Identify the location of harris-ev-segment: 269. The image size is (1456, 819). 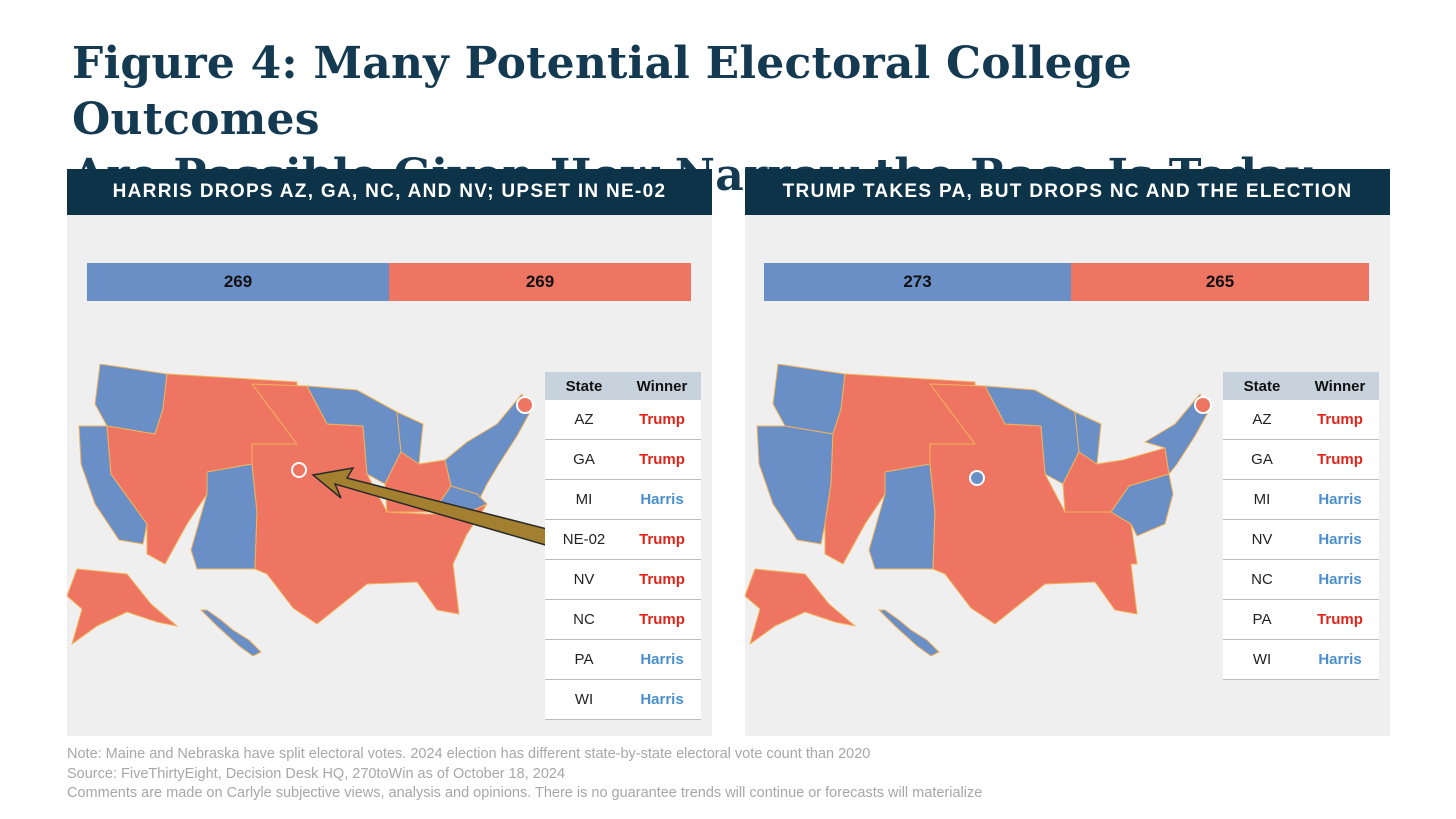
(238, 282).